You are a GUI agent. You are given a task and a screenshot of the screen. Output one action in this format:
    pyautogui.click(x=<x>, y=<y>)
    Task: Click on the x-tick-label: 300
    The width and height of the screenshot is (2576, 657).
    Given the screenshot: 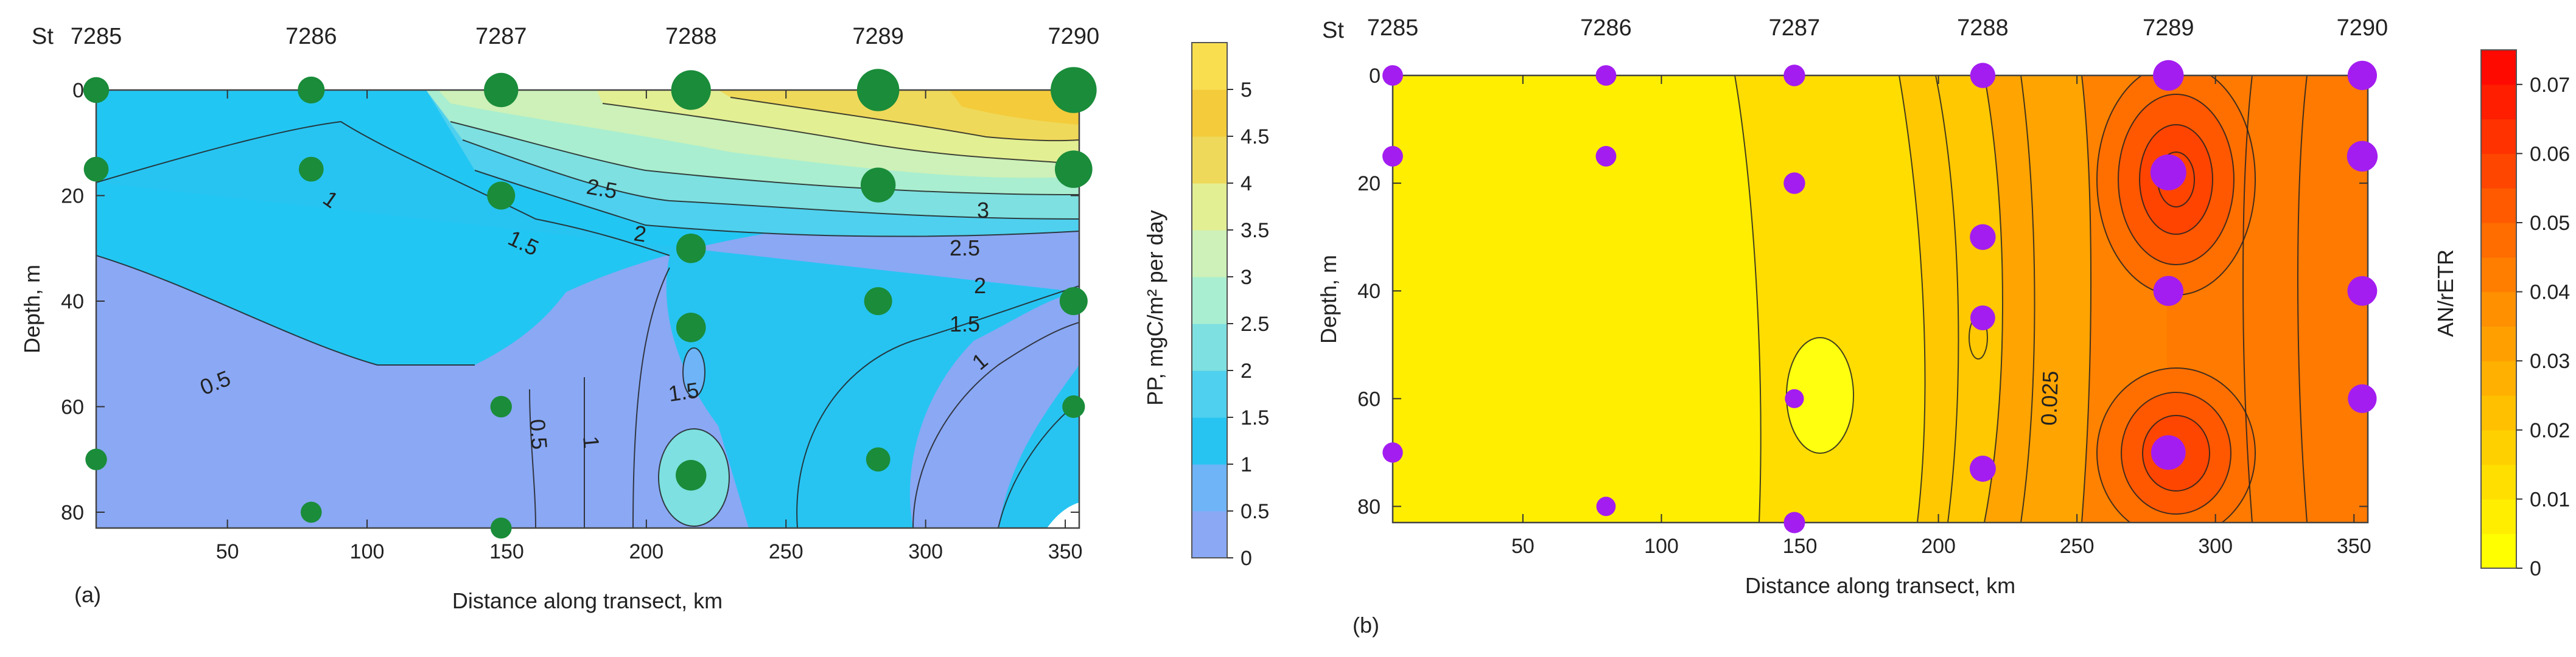 What is the action you would take?
    pyautogui.click(x=2215, y=546)
    